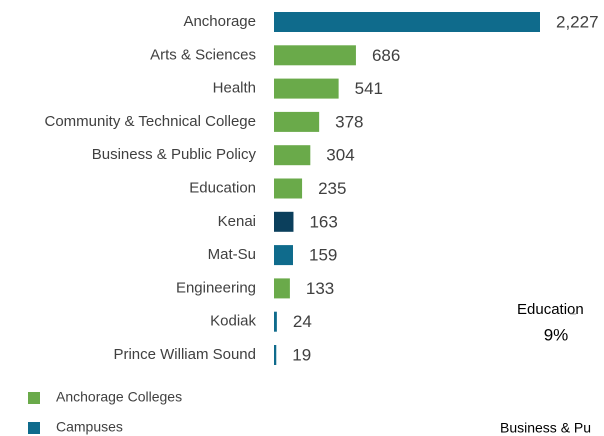 The width and height of the screenshot is (604, 436). What do you see at coordinates (577, 21) in the screenshot?
I see `value-label: 2,227` at bounding box center [577, 21].